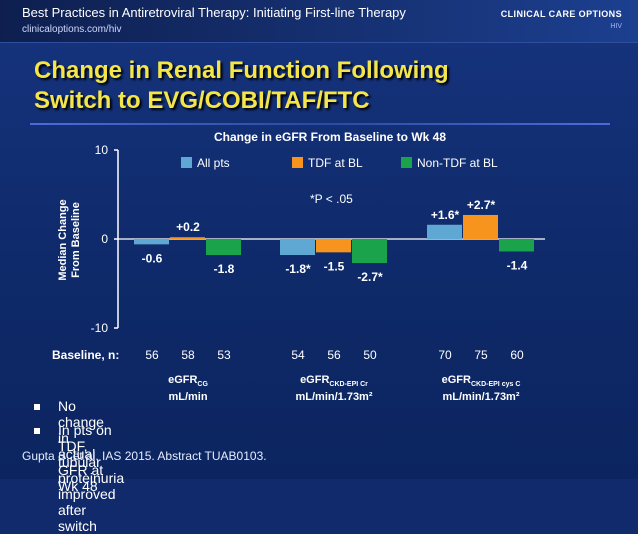 The width and height of the screenshot is (638, 534). Describe the element at coordinates (102, 150) in the screenshot. I see `y-tick-label: 10` at that location.